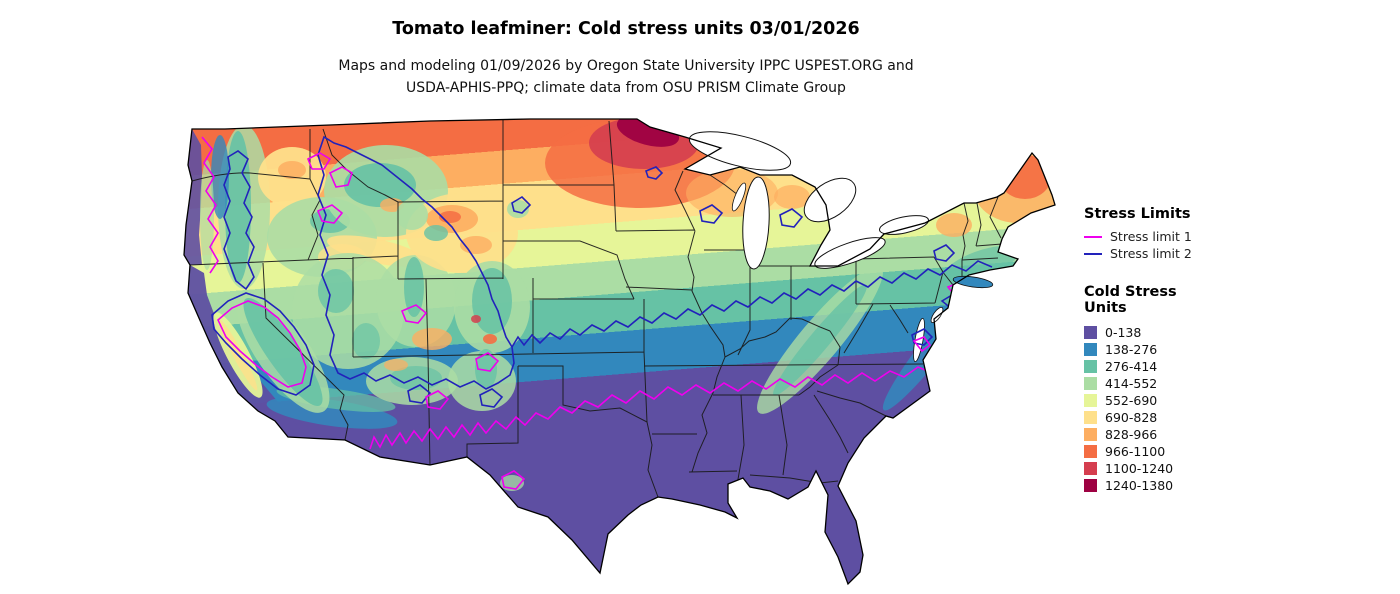  What do you see at coordinates (756, 223) in the screenshot?
I see `lake-michigan` at bounding box center [756, 223].